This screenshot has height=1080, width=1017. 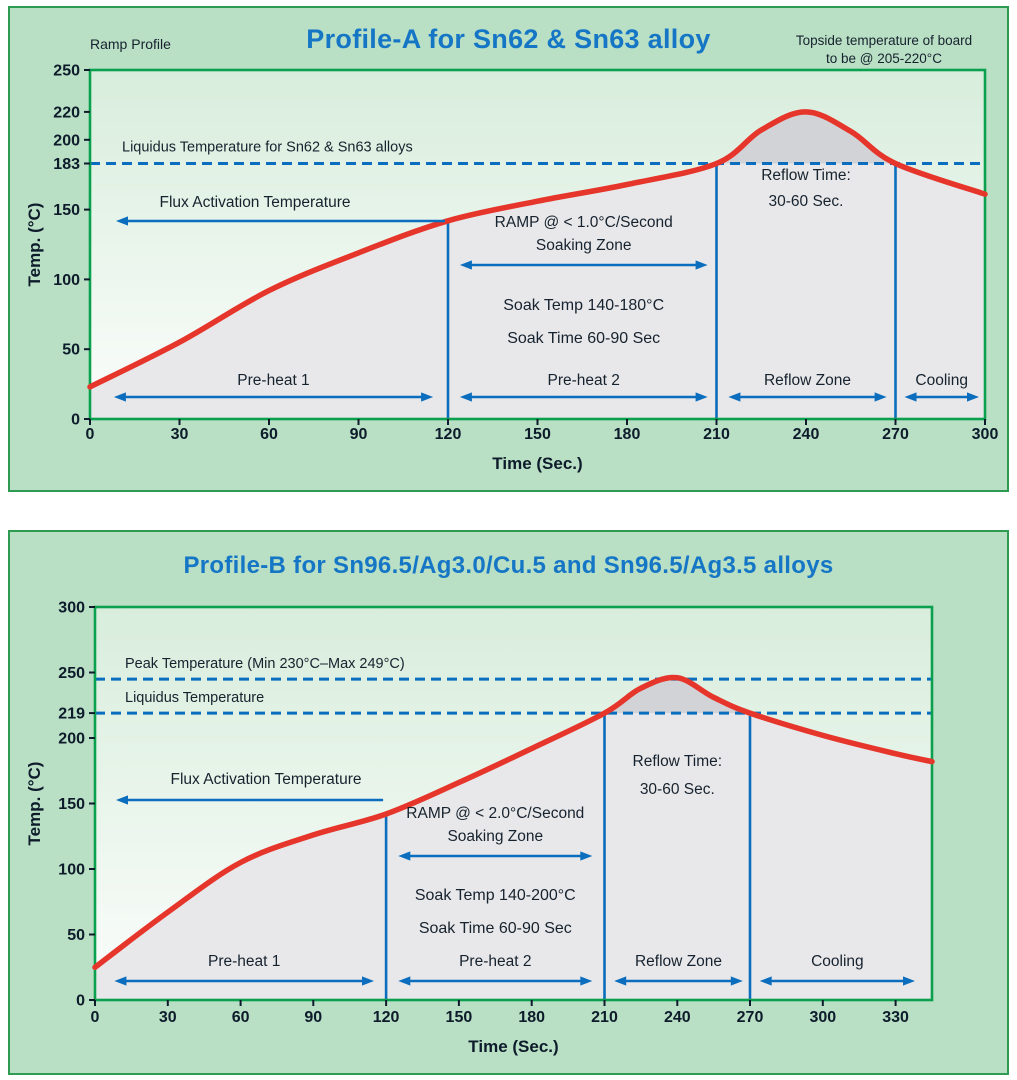 I want to click on ramp-rate-label: RAMP @ < 1.0°C/Second, so click(x=584, y=222).